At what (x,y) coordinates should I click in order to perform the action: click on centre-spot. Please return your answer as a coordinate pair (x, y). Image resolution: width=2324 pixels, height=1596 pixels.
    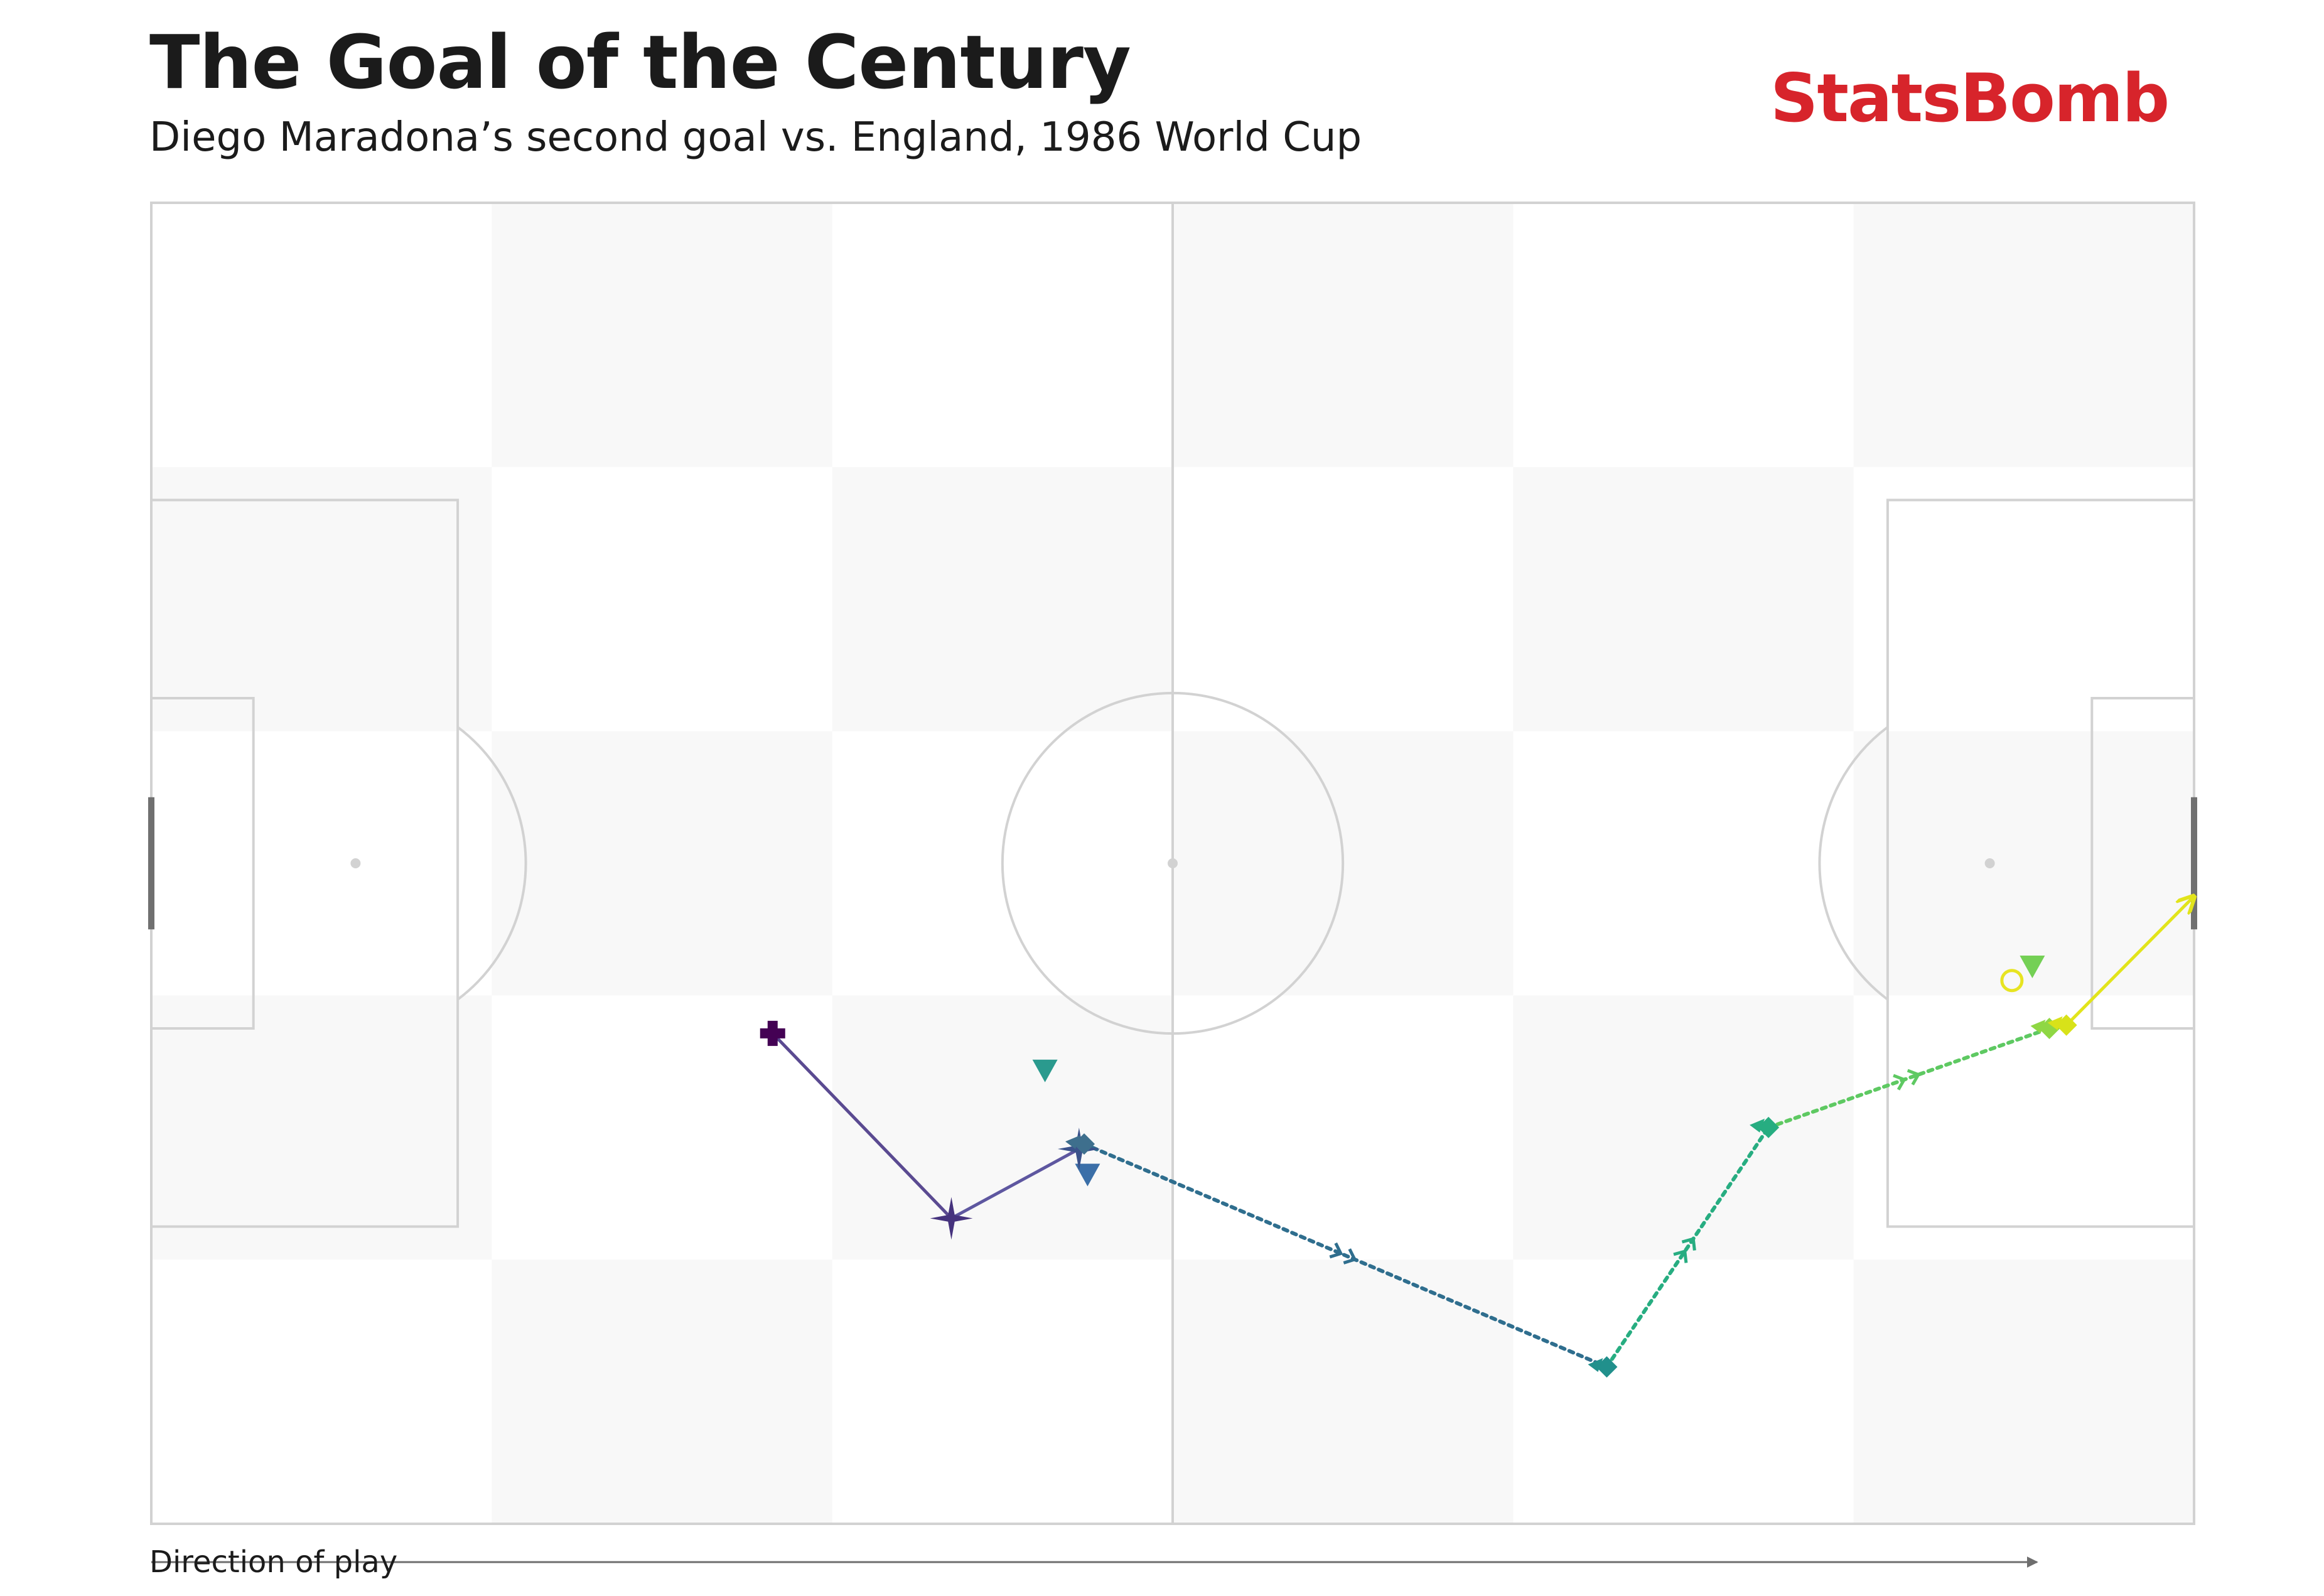
    Looking at the image, I should click on (1173, 863).